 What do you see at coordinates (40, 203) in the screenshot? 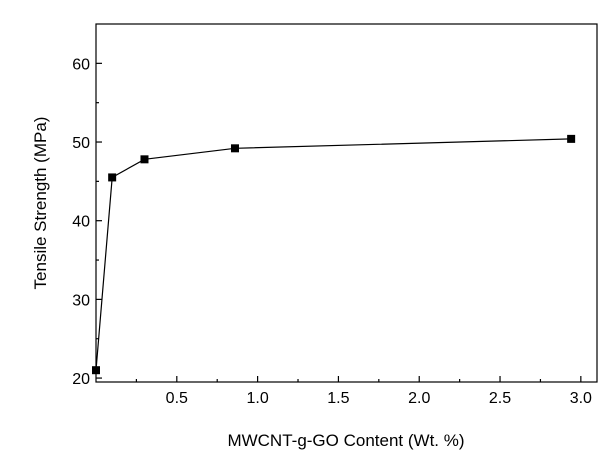
I see `y-axis-title: Tensile Strength (MPa)` at bounding box center [40, 203].